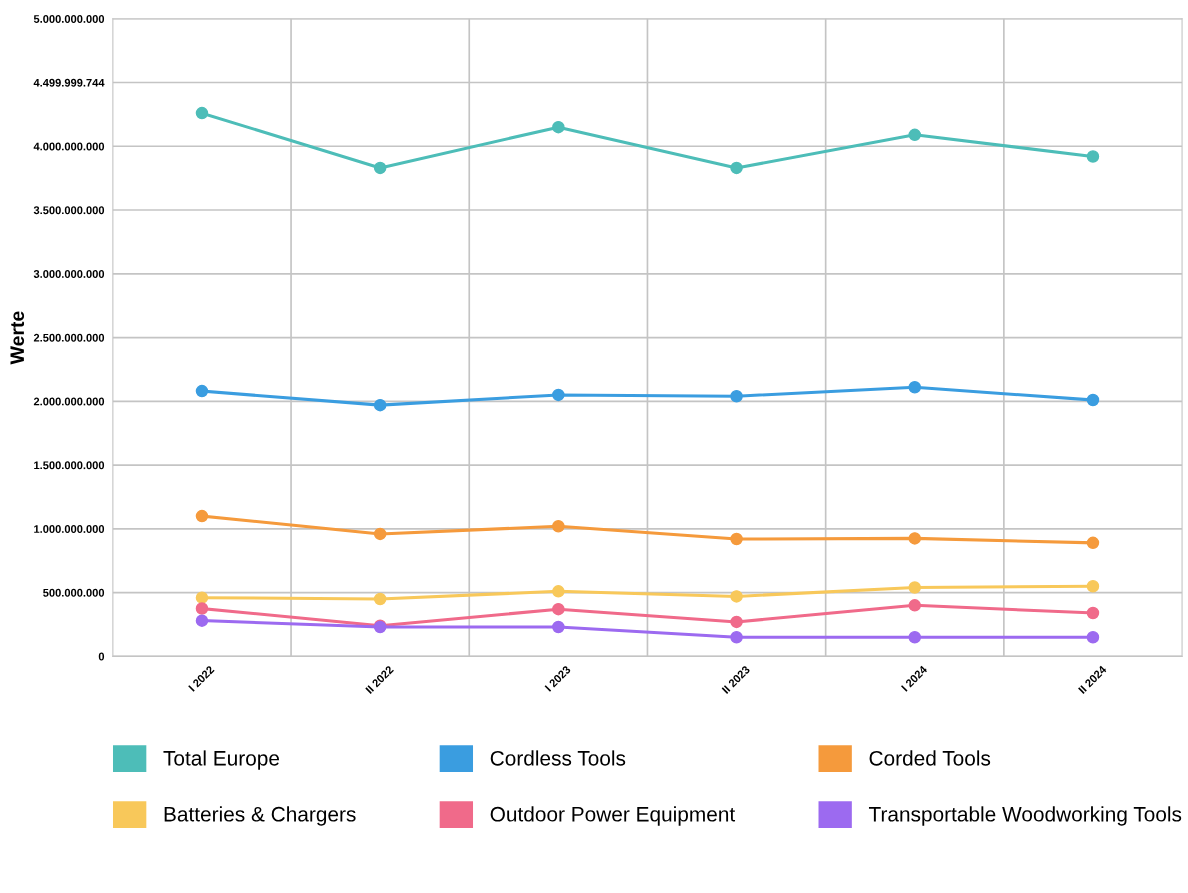 The width and height of the screenshot is (1188, 893). What do you see at coordinates (69, 337) in the screenshot?
I see `y-tick-label: 2.500.000.000` at bounding box center [69, 337].